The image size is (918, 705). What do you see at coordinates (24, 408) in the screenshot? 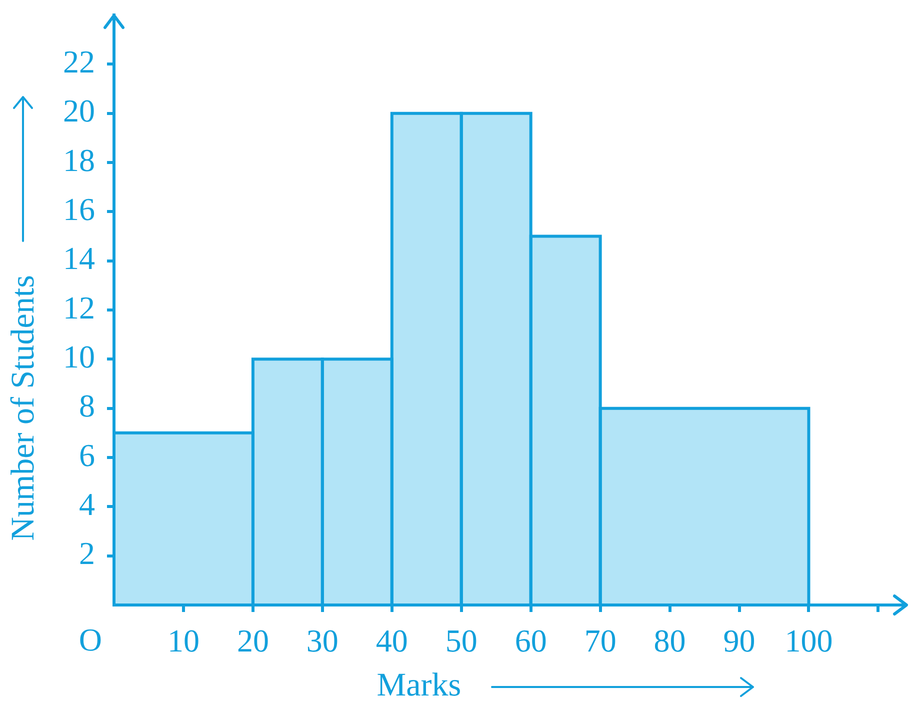
I see `y-axis-title: Number of Students` at bounding box center [24, 408].